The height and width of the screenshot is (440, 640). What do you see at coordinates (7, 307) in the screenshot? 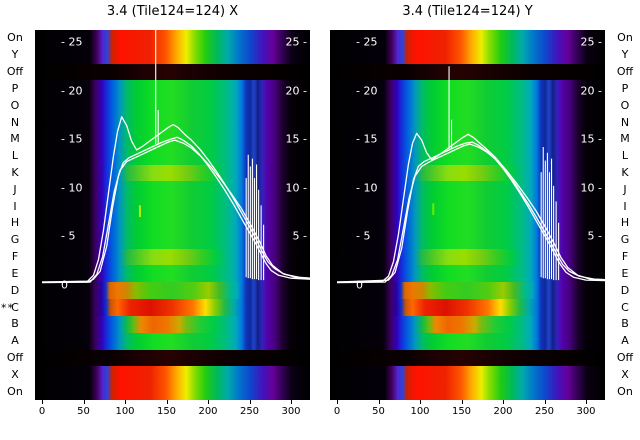
I see `annotation-marker: **` at bounding box center [7, 307].